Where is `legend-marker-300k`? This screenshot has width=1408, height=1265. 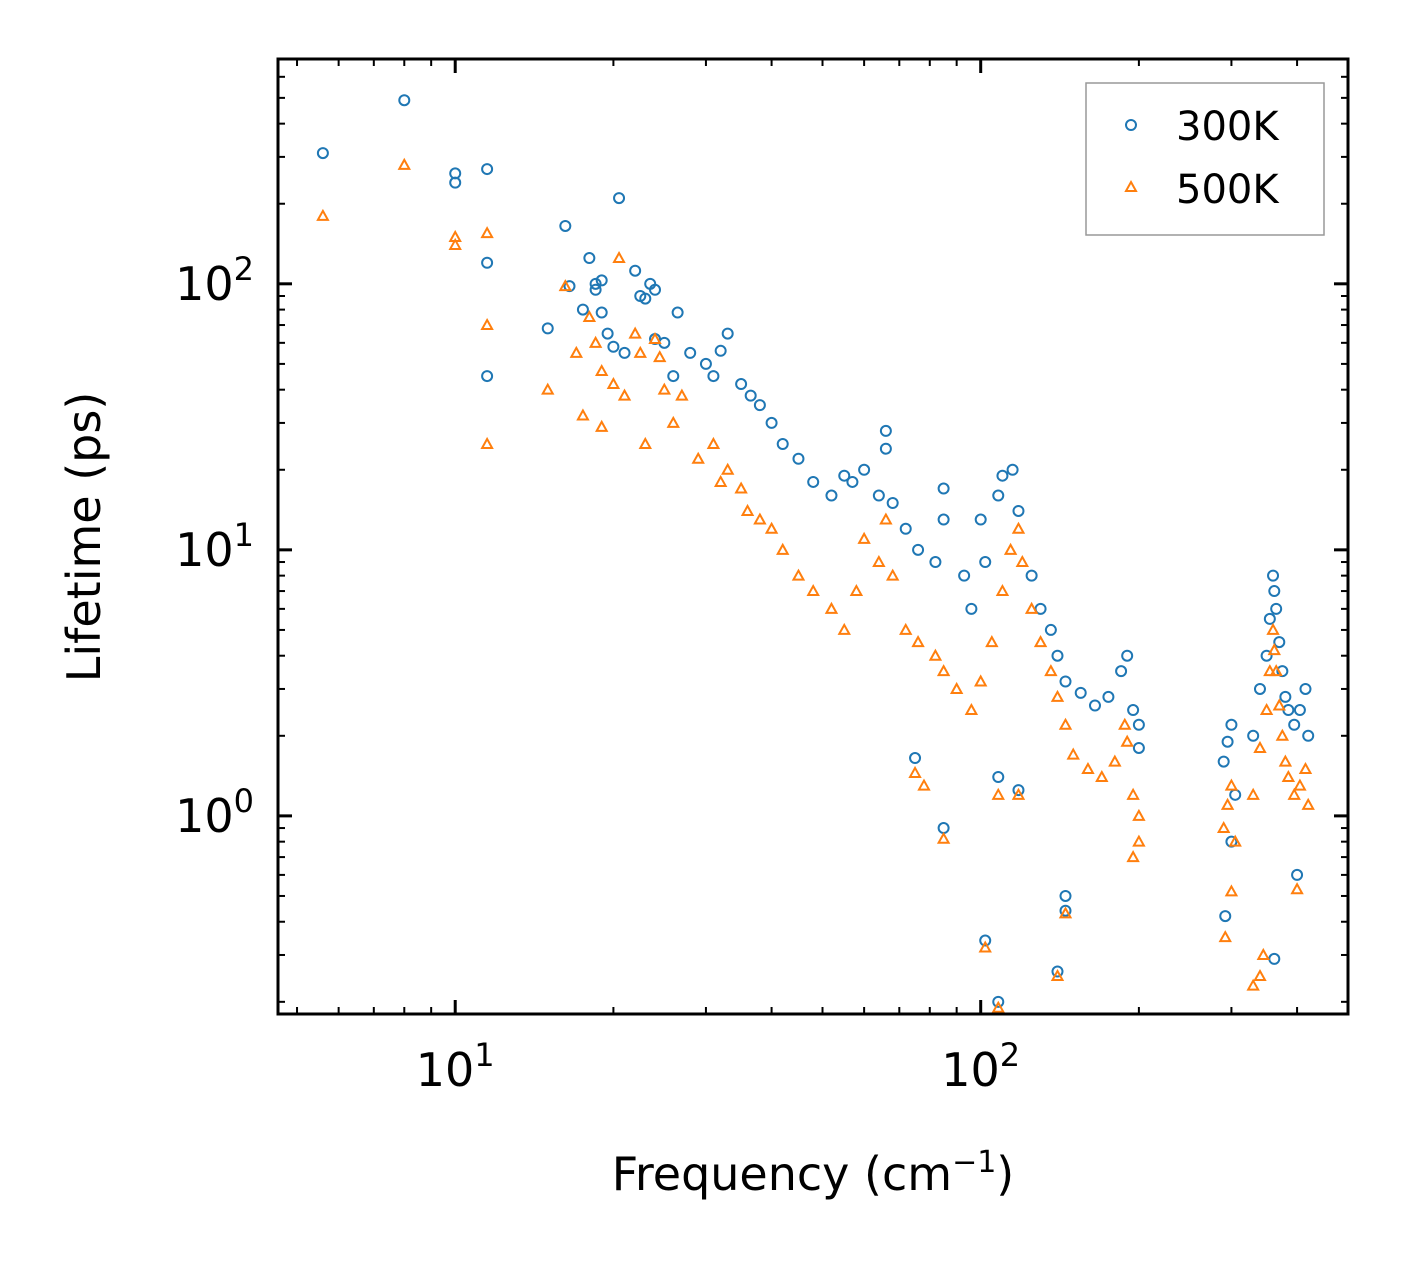
legend-marker-300k is located at coordinates (1131, 125).